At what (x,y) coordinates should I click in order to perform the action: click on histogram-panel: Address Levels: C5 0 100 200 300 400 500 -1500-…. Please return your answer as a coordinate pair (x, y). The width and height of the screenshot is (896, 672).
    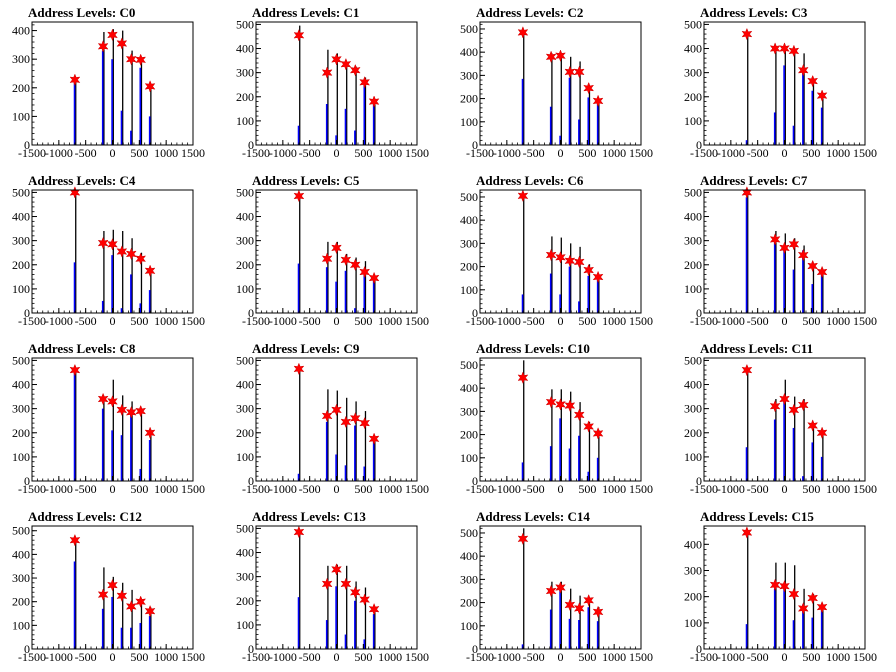
    Looking at the image, I should click on (336, 252).